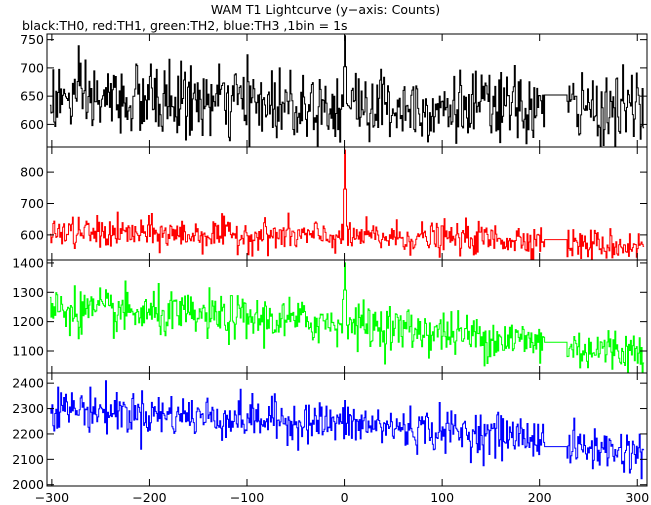  I want to click on x-tick-label: −100, so click(247, 497).